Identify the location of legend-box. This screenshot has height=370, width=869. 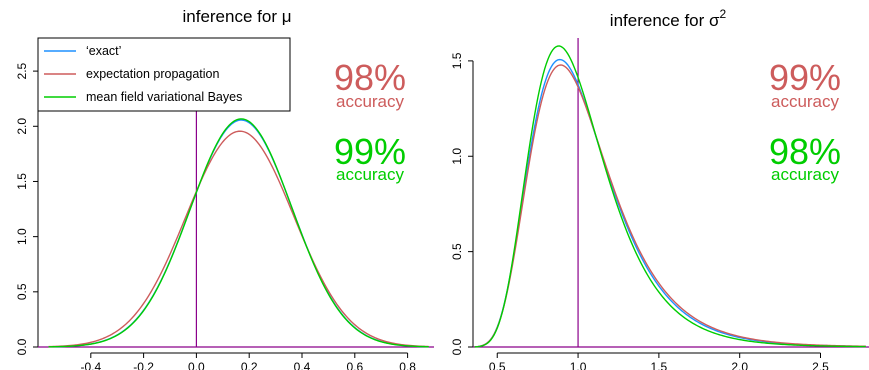
(164, 74).